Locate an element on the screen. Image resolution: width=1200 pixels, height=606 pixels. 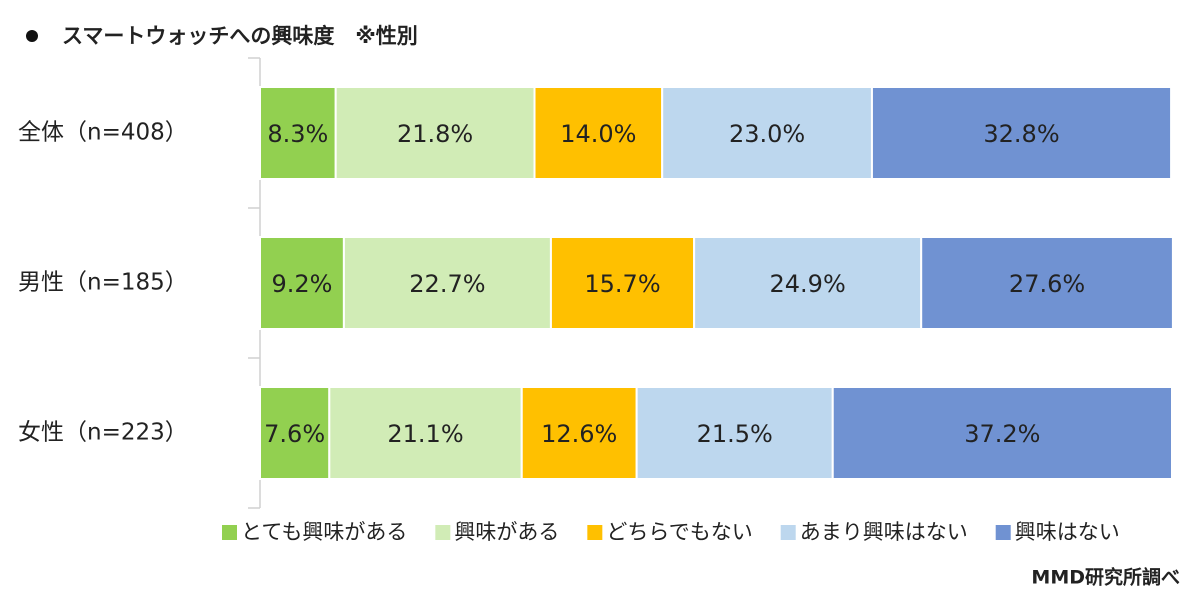
data-label: 21.5% is located at coordinates (735, 434).